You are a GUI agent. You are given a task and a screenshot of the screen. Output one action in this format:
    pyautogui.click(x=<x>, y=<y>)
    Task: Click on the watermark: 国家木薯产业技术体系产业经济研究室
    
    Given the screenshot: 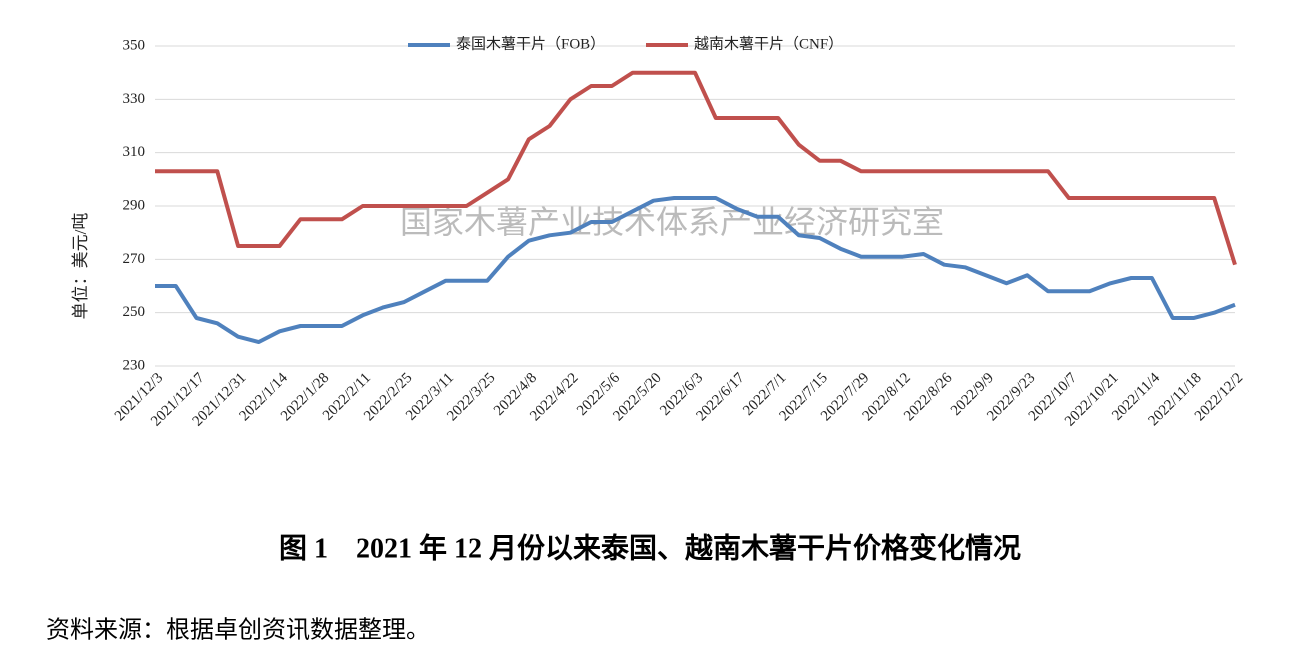 What is the action you would take?
    pyautogui.click(x=672, y=222)
    